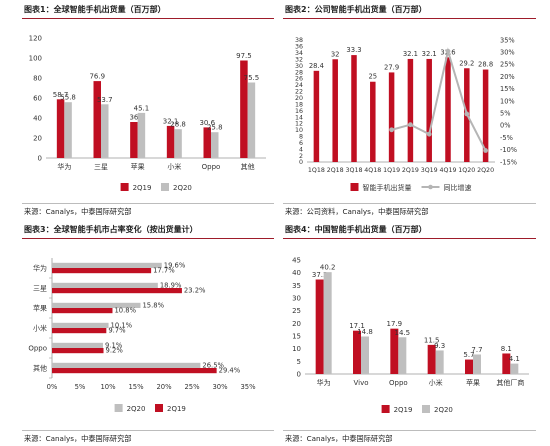 Image resolution: width=550 pixels, height=446 pixels. I want to click on figure3-title: 图表3：全球智能手机市占率变化（按出货量计）, so click(111, 229).